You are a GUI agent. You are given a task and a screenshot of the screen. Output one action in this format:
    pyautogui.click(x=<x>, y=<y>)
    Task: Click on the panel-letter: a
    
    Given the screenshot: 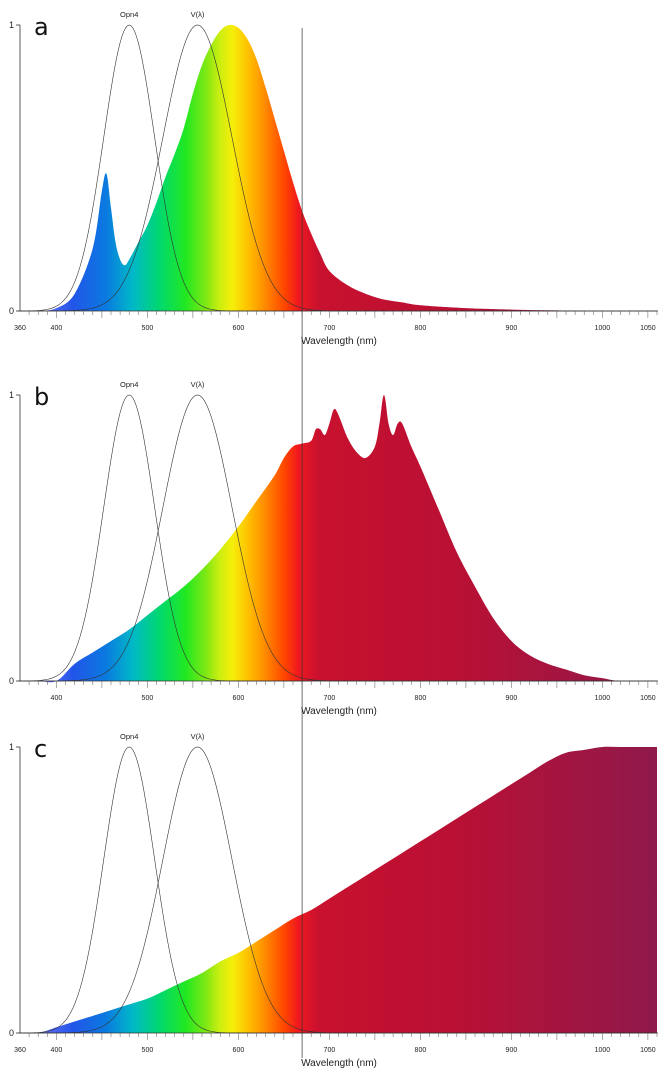 What is the action you would take?
    pyautogui.click(x=41, y=27)
    